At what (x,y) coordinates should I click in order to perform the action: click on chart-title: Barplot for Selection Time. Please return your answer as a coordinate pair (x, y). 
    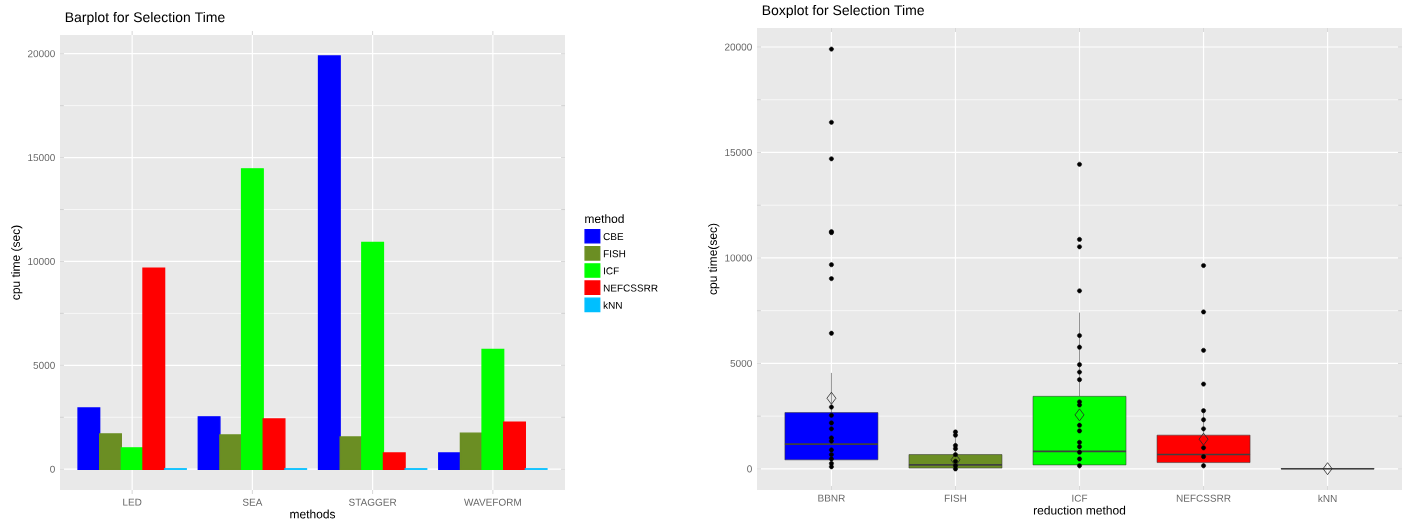
    Looking at the image, I should click on (145, 18).